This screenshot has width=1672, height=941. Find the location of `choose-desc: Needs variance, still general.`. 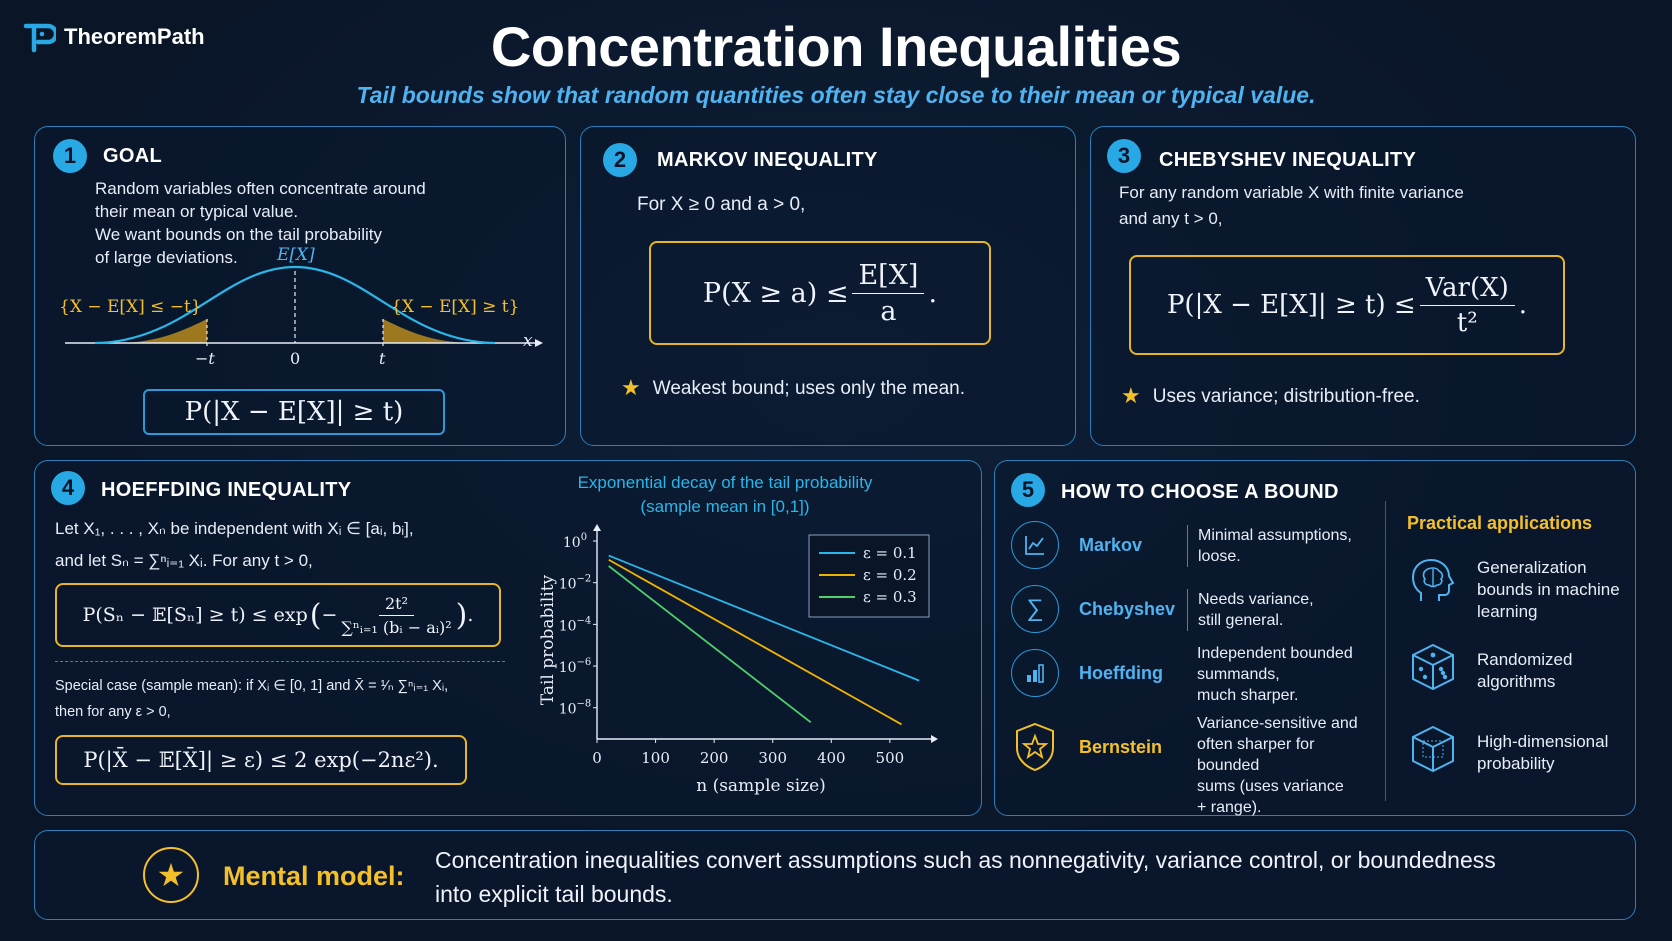

choose-desc: Needs variance, still general. is located at coordinates (1250, 610).